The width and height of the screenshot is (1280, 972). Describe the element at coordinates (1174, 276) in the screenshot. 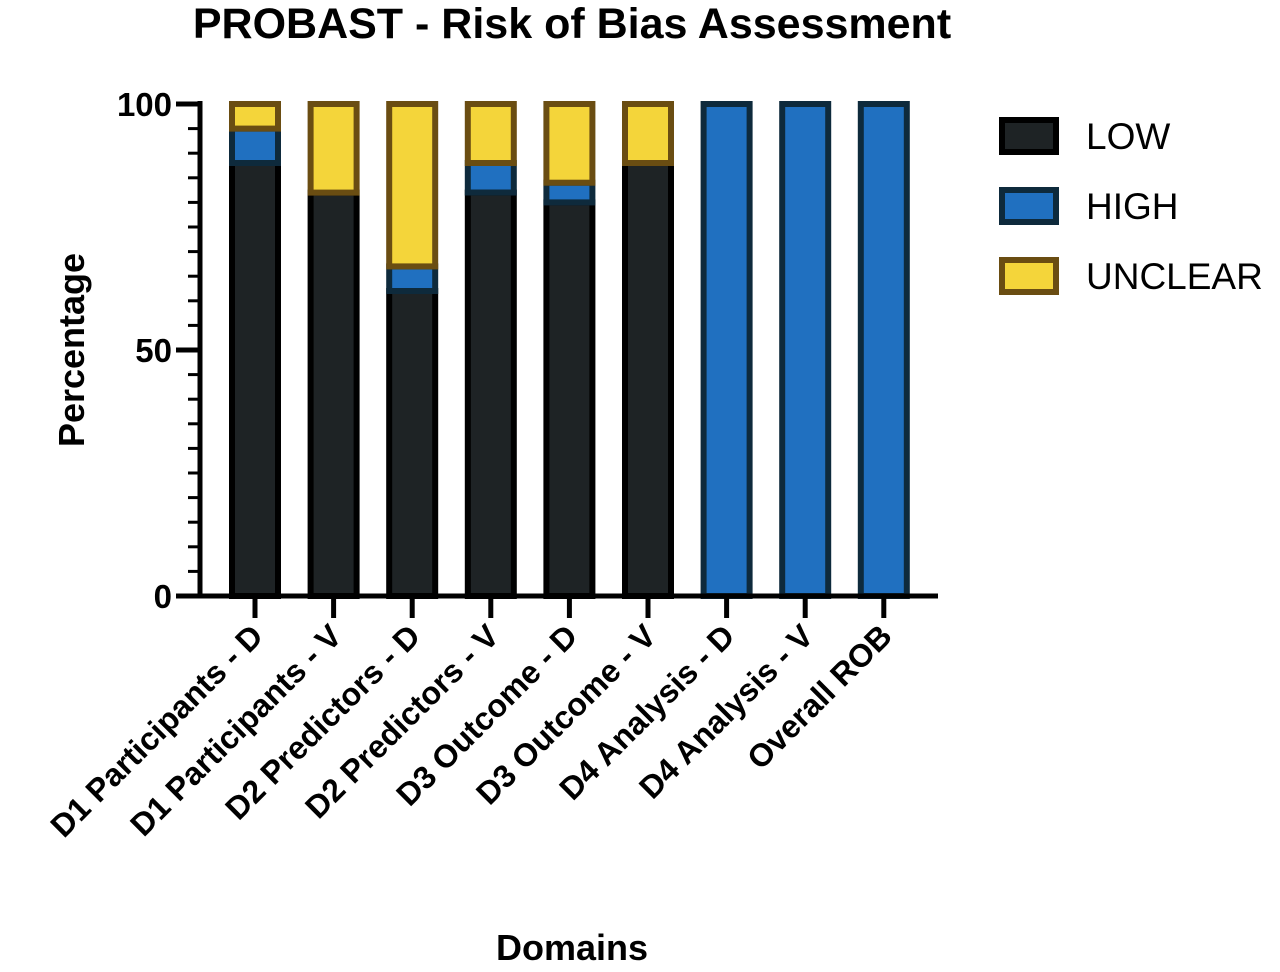

I see `legend-label-unclear: UNCLEAR` at that location.